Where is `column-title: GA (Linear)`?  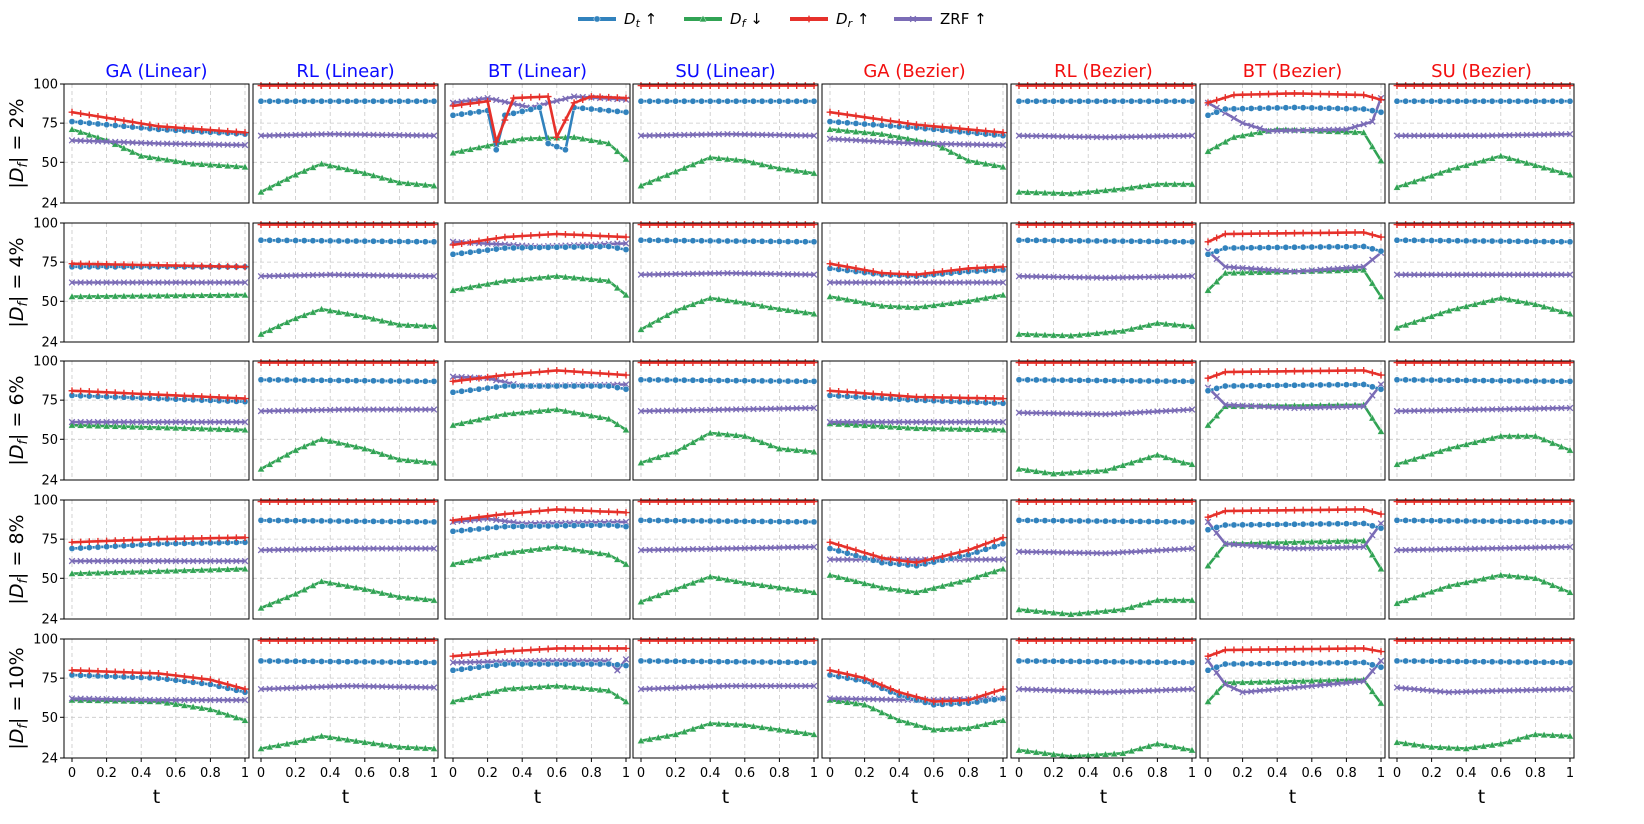
column-title: GA (Linear) is located at coordinates (157, 71).